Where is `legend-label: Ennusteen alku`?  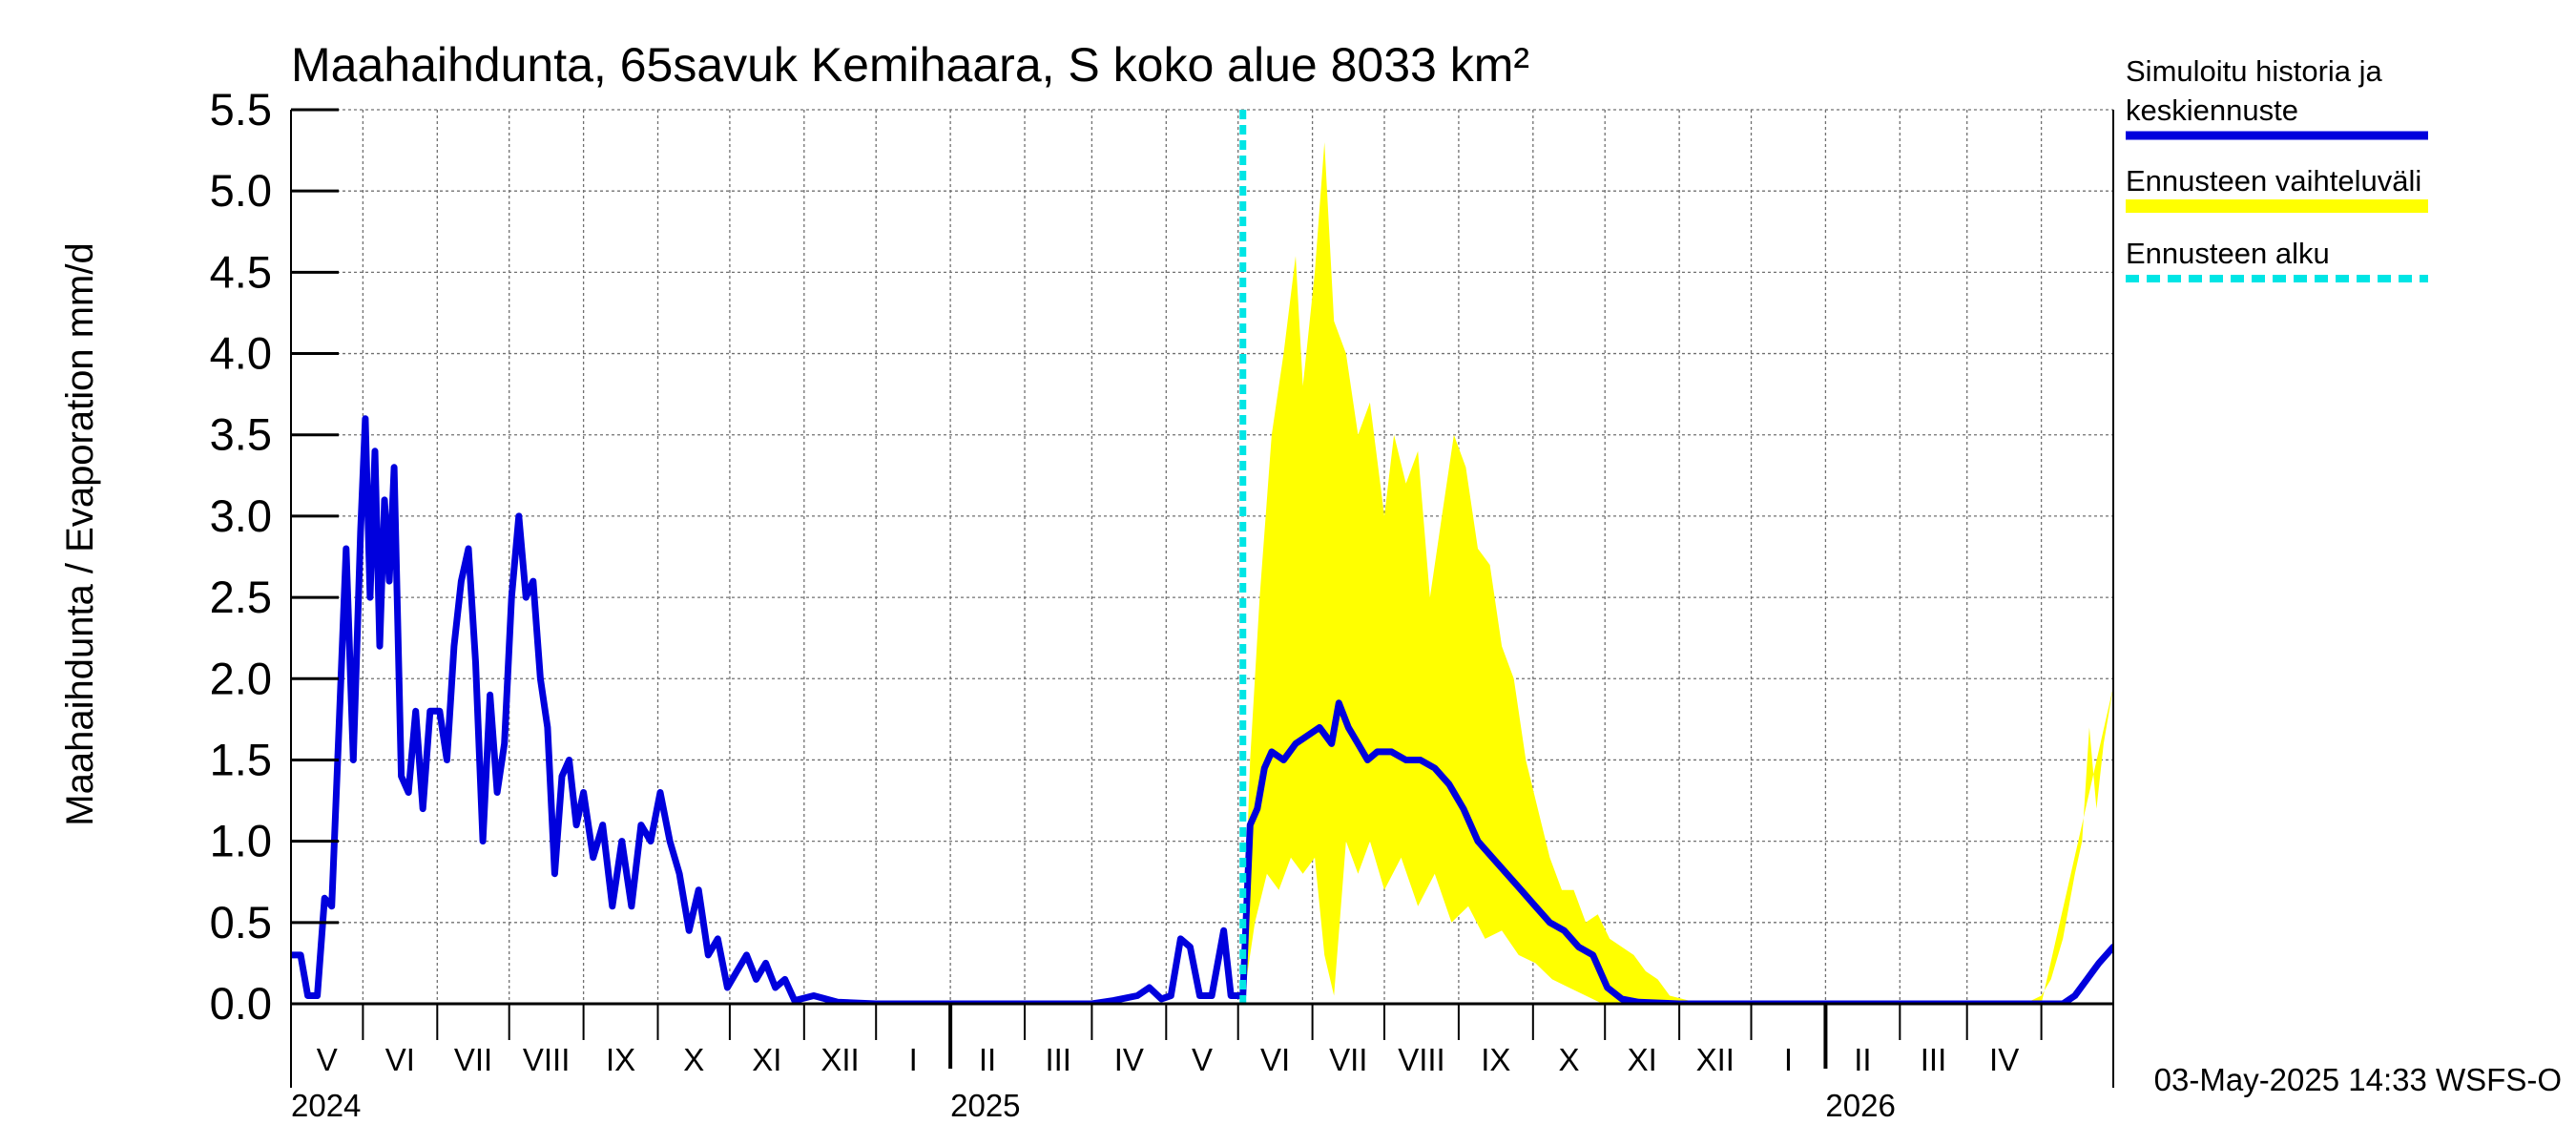 legend-label: Ennusteen alku is located at coordinates (2228, 254).